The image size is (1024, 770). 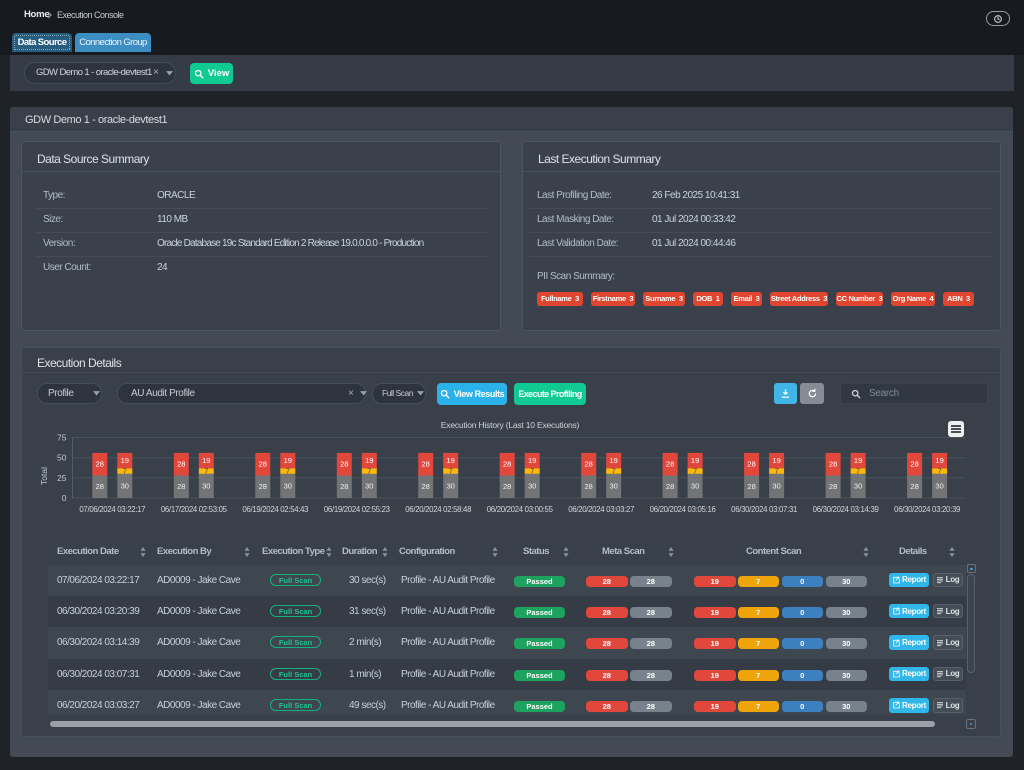 I want to click on svg-text: 07/06/2024 03:22:17, so click(x=112, y=509).